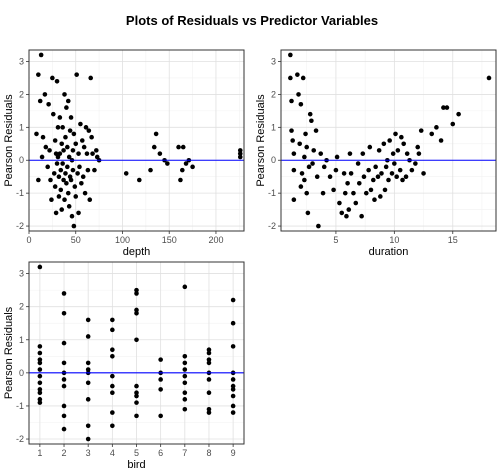 The width and height of the screenshot is (504, 468). What do you see at coordinates (21, 307) in the screenshot?
I see `y-tick-label: 2` at bounding box center [21, 307].